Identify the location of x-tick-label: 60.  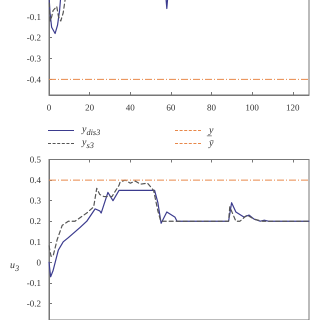
(171, 107).